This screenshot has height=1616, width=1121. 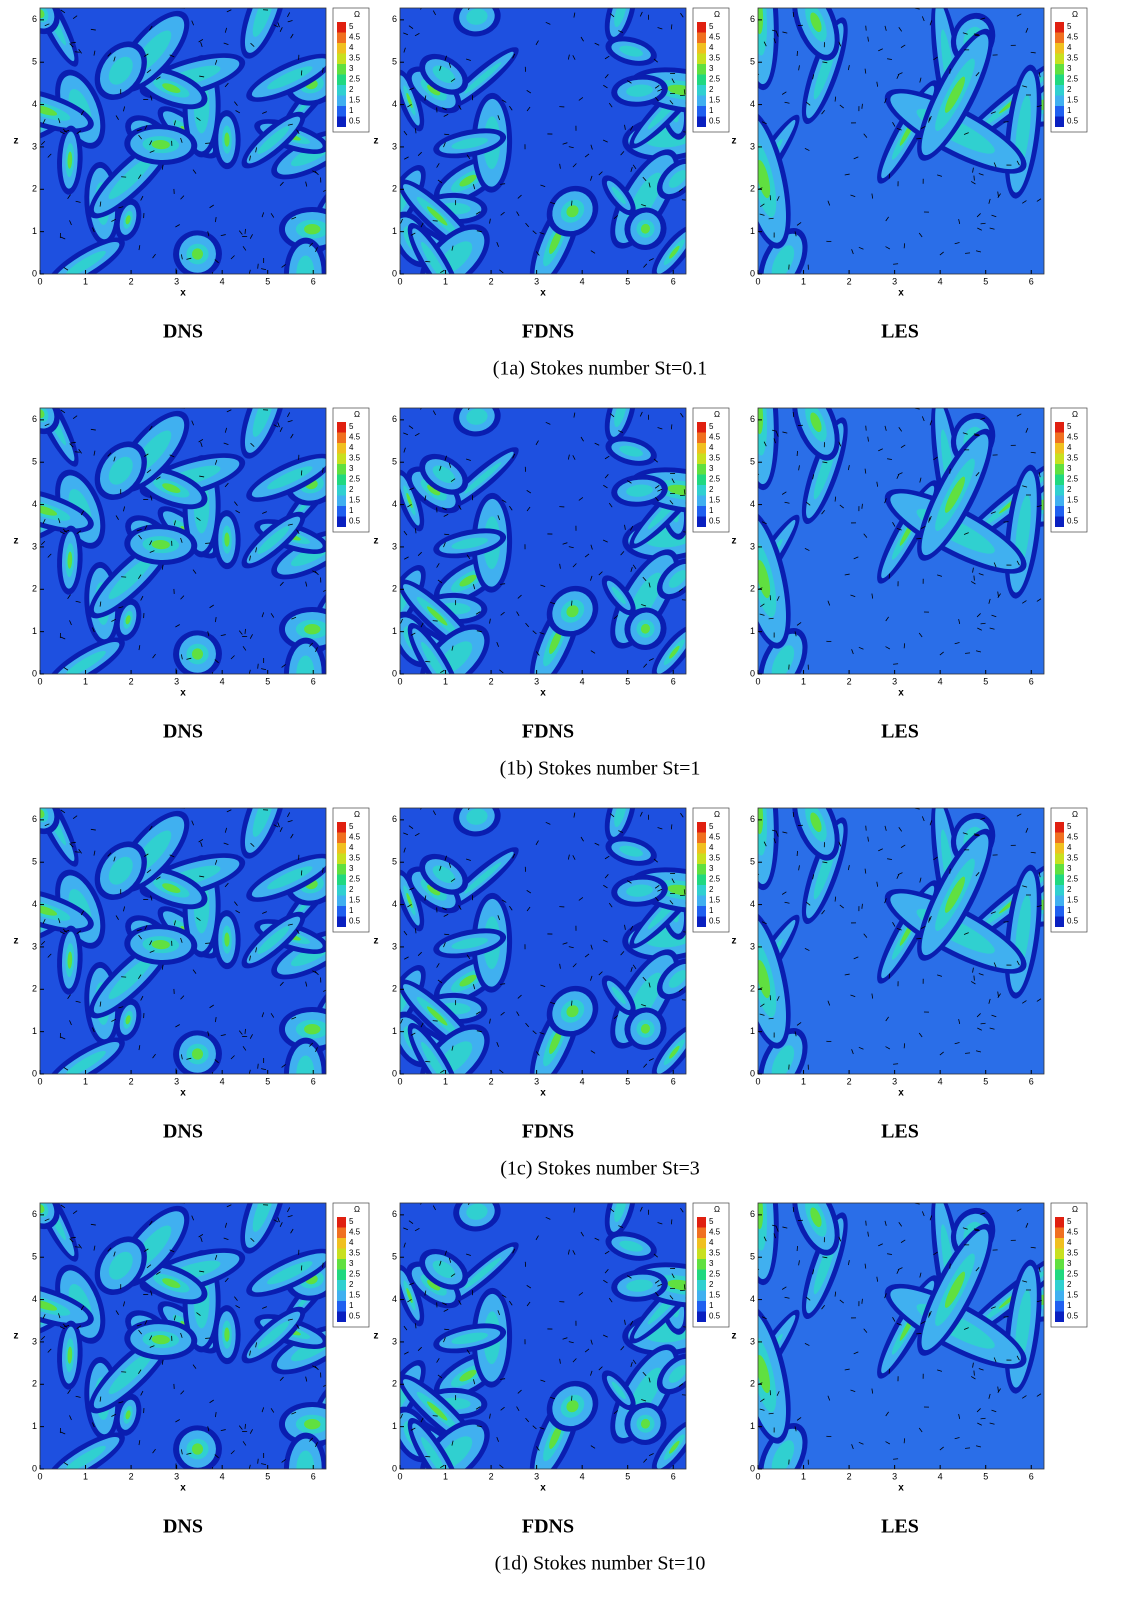 I want to click on colorbar-label: 4, so click(x=1069, y=447).